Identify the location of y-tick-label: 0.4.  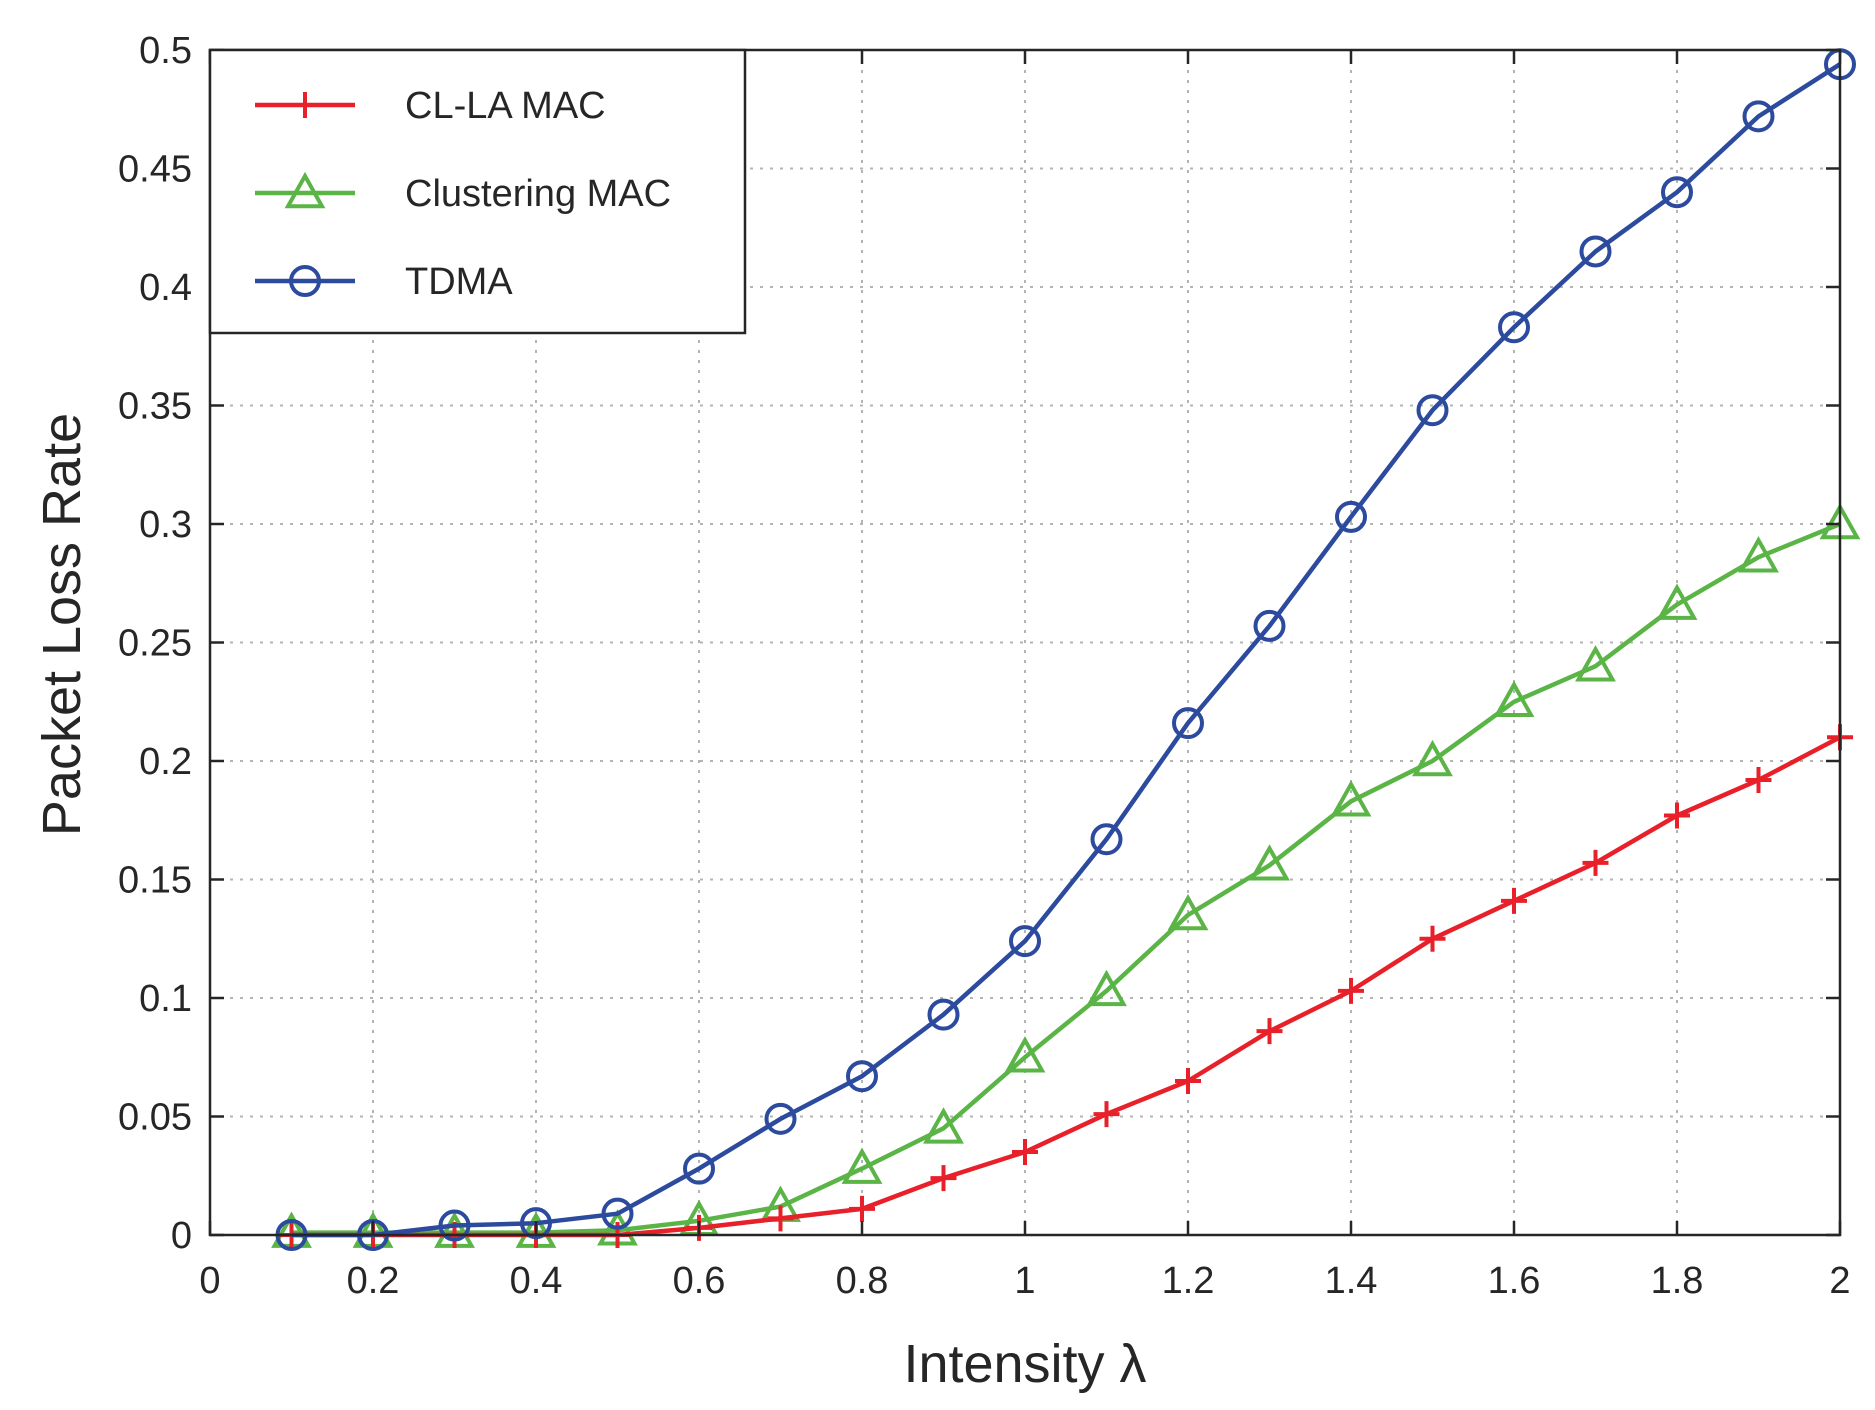
(165, 288).